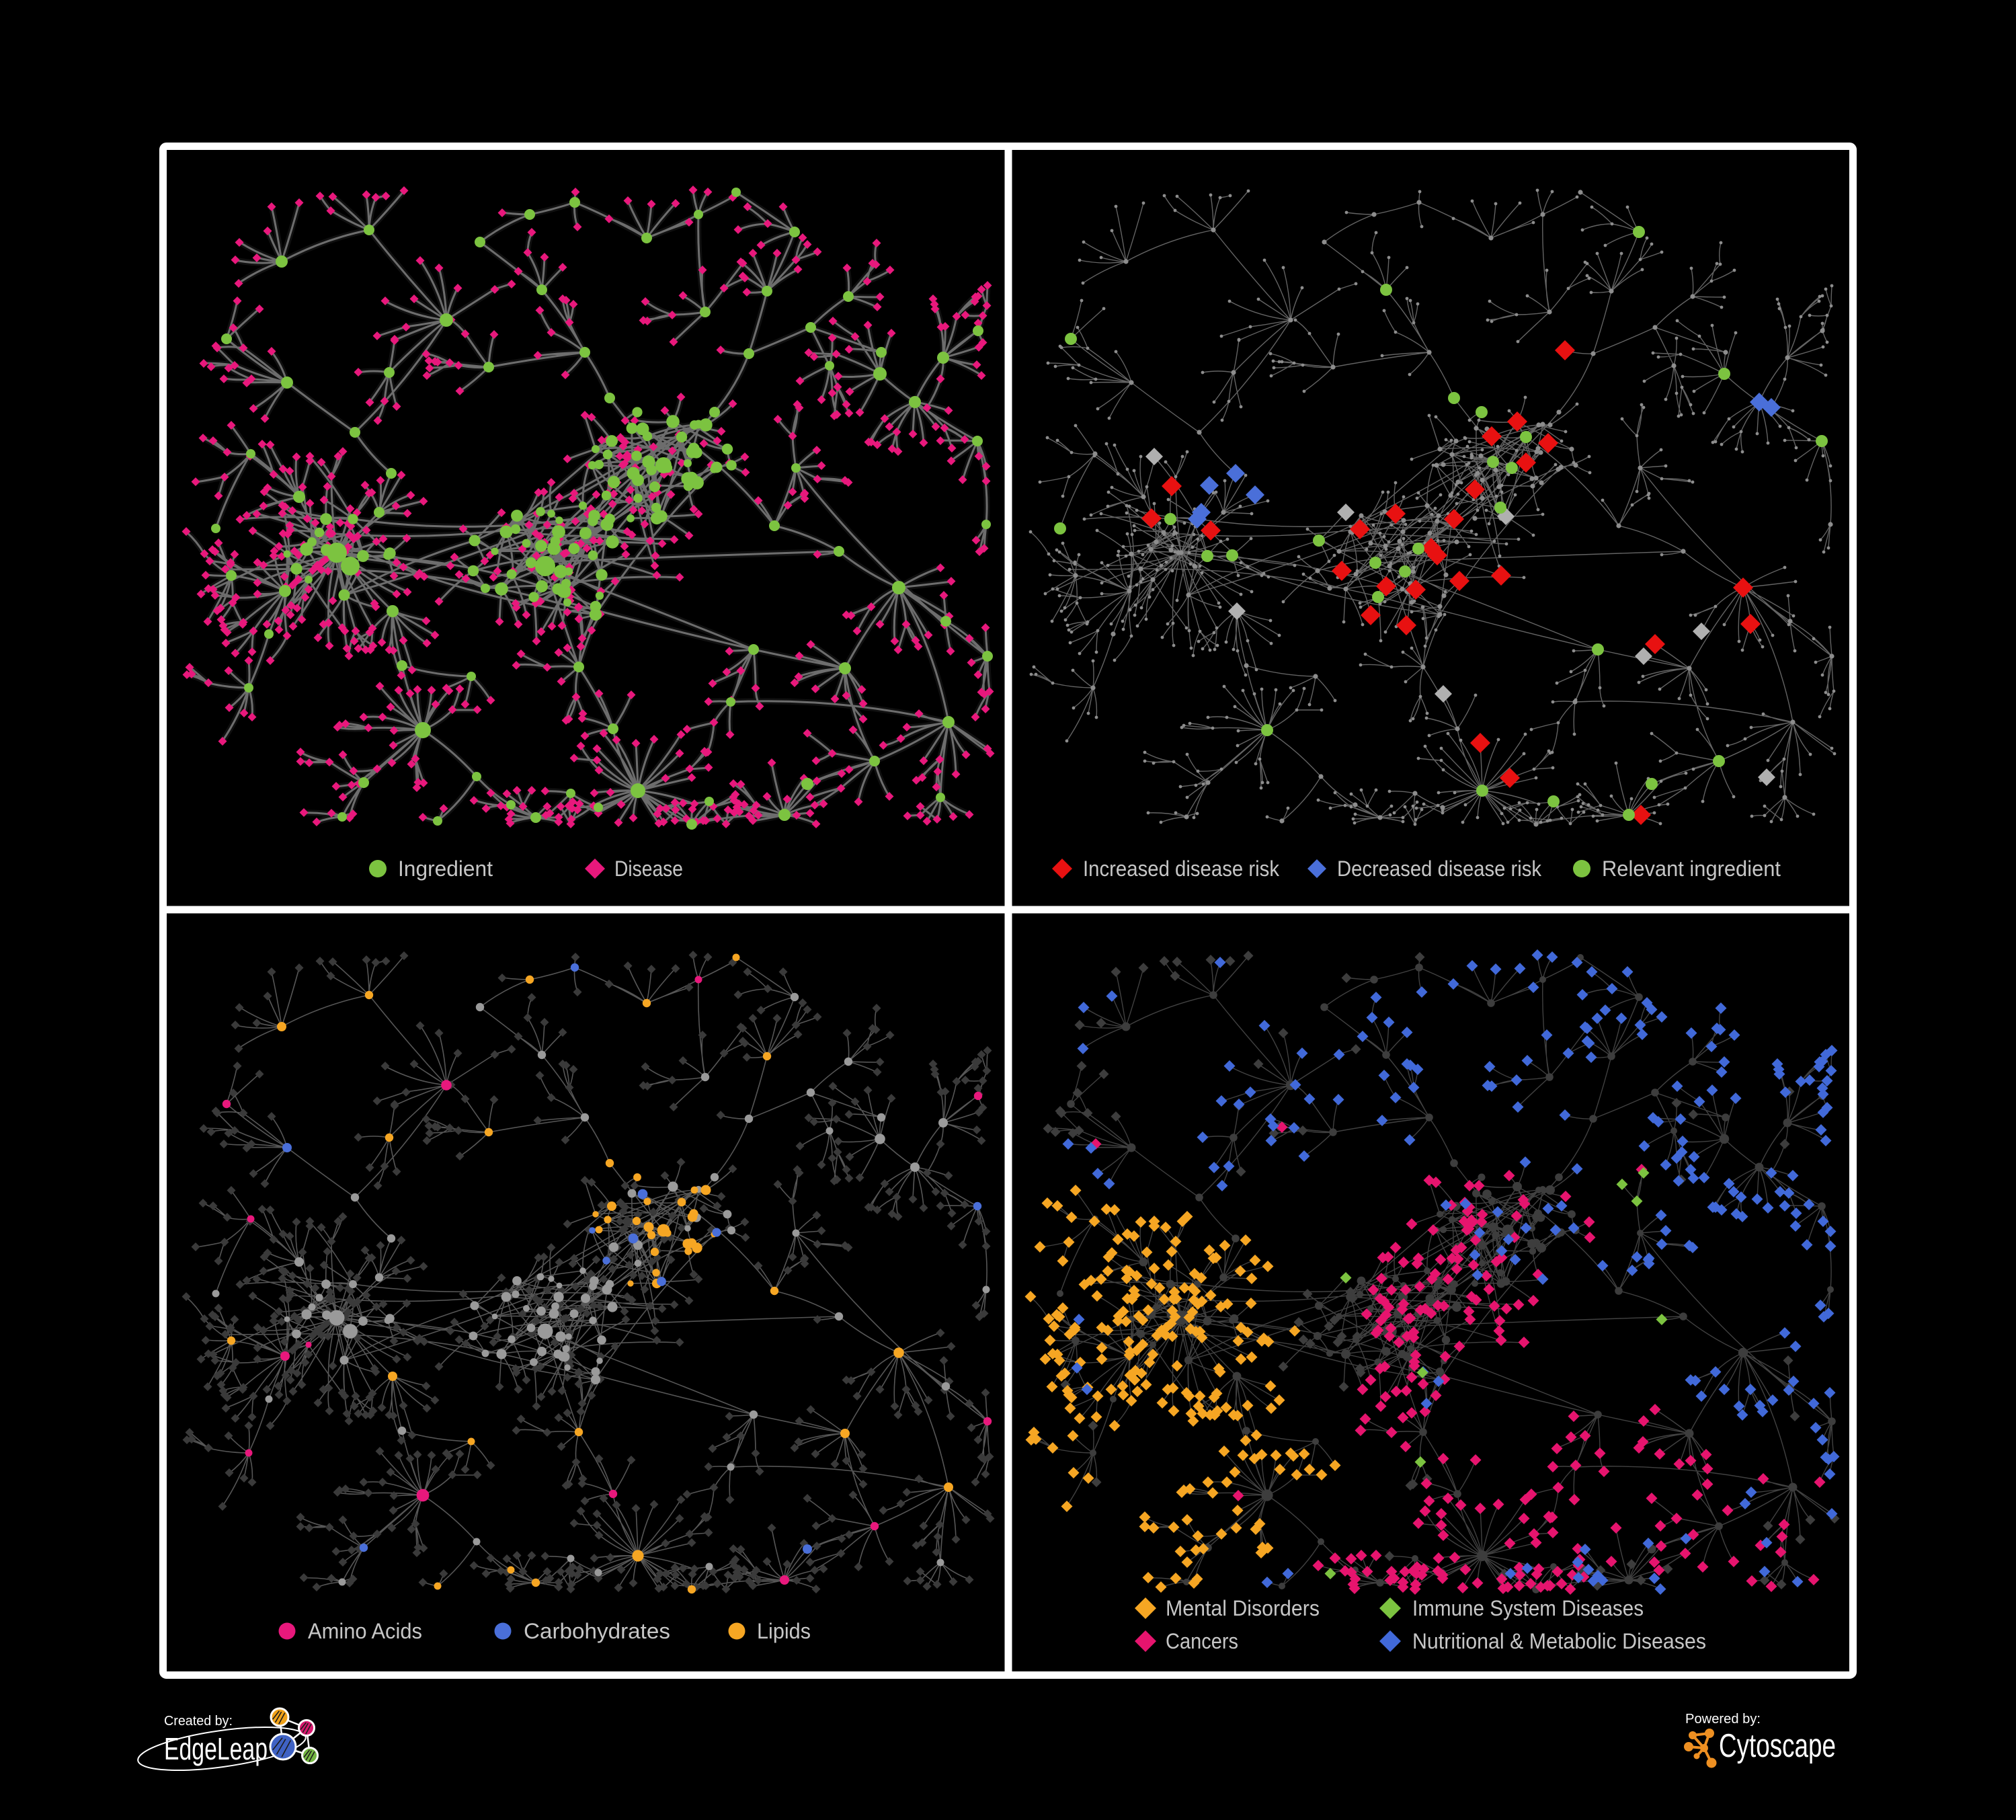  Describe the element at coordinates (445, 869) in the screenshot. I see `svg-text: Ingredient` at that location.